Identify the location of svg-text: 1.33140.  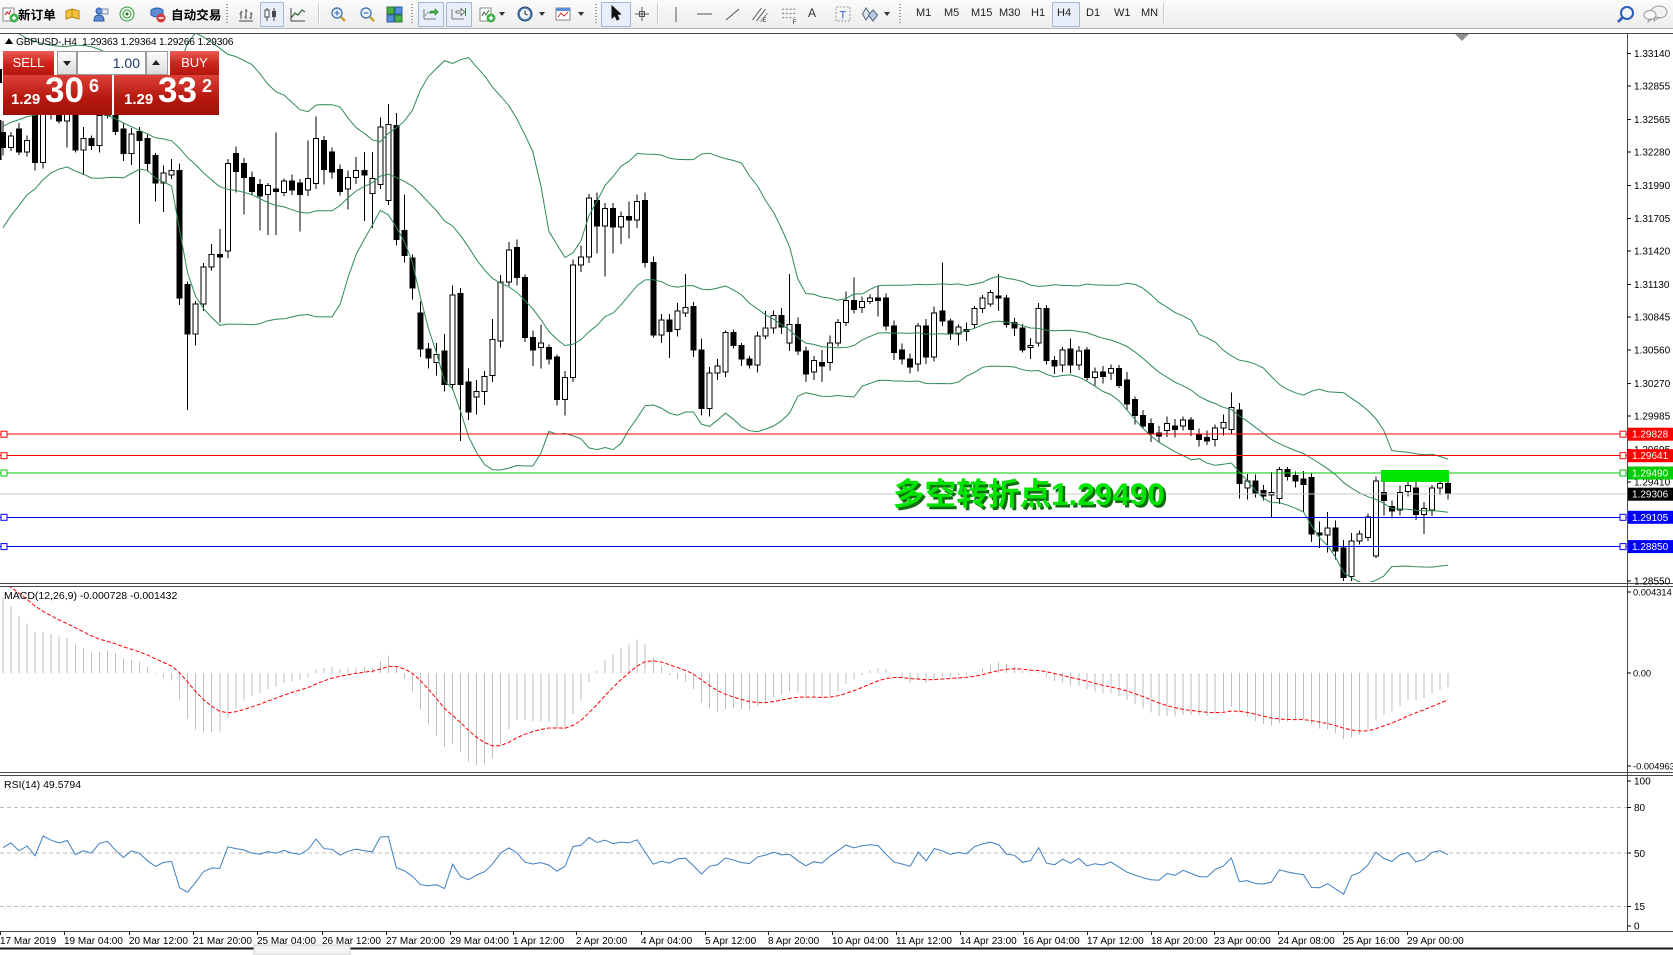
(1652, 54).